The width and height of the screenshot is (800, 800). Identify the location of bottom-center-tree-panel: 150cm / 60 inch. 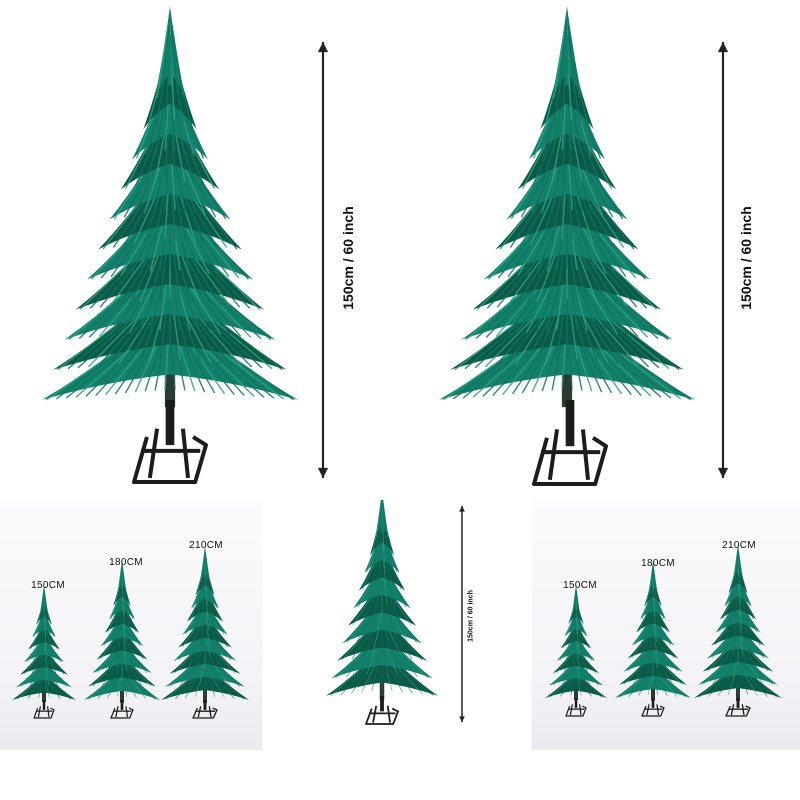
(400, 625).